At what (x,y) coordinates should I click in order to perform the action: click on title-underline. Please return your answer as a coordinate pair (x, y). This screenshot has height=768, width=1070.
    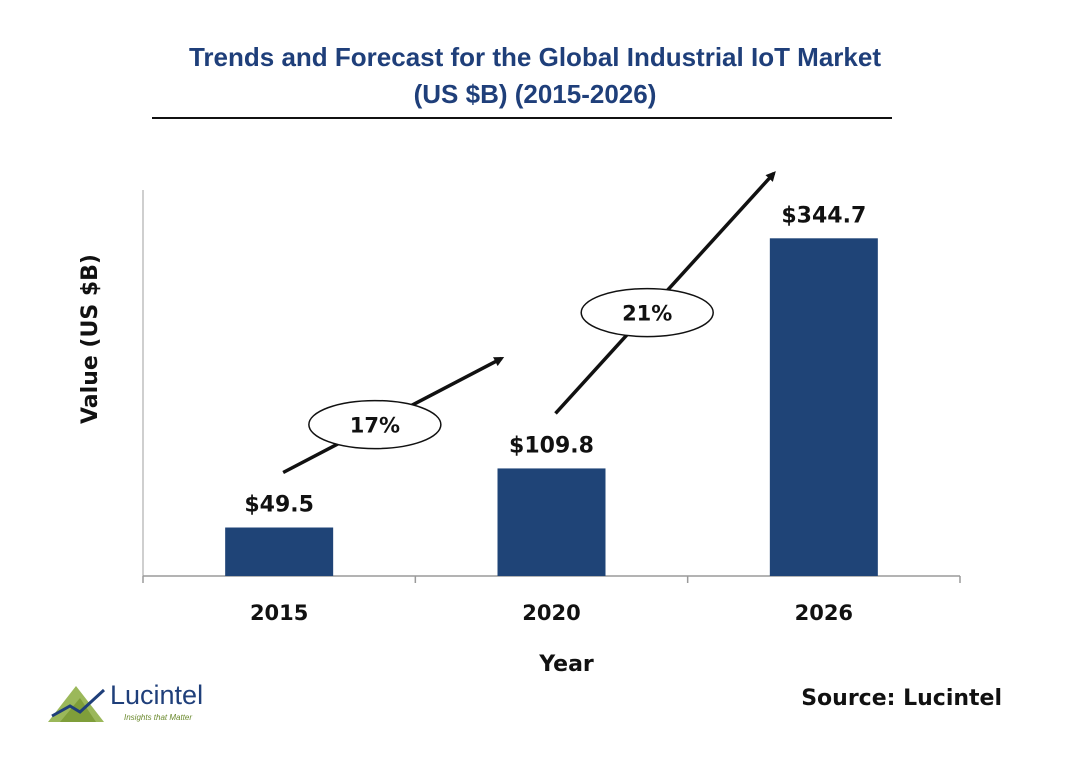
    Looking at the image, I should click on (522, 118).